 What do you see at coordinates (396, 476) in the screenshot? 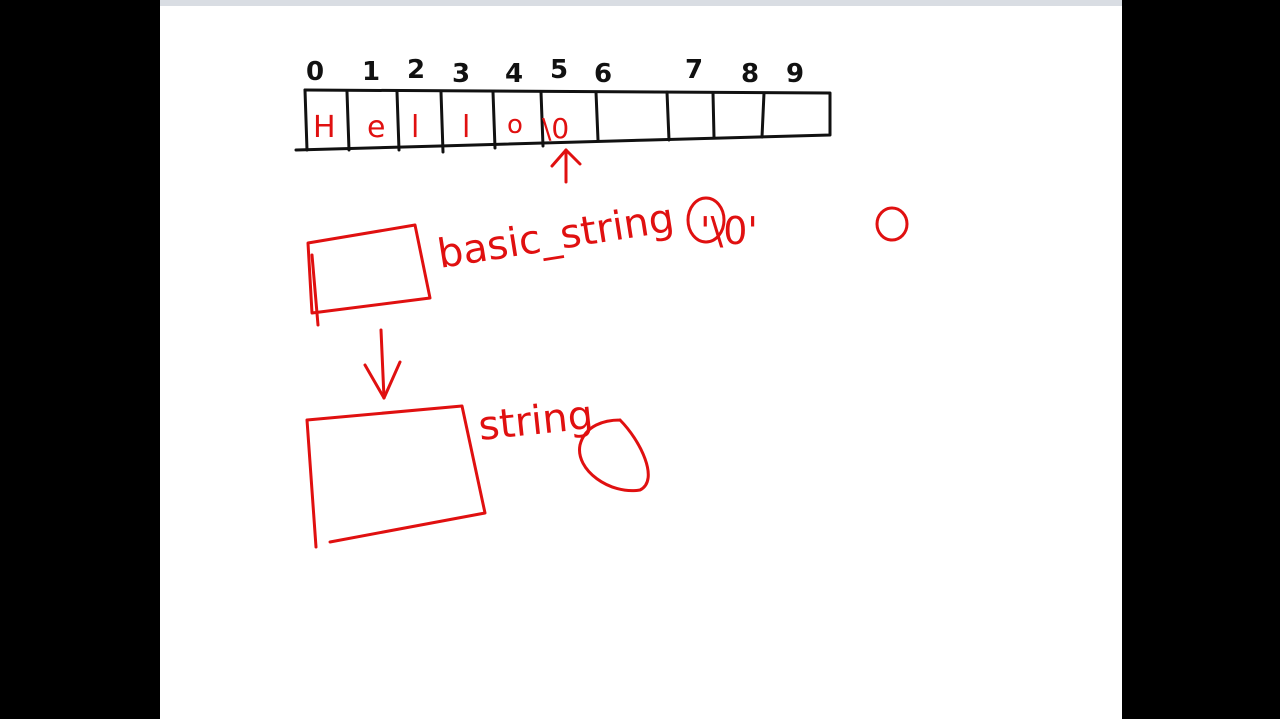
I see `string-box` at bounding box center [396, 476].